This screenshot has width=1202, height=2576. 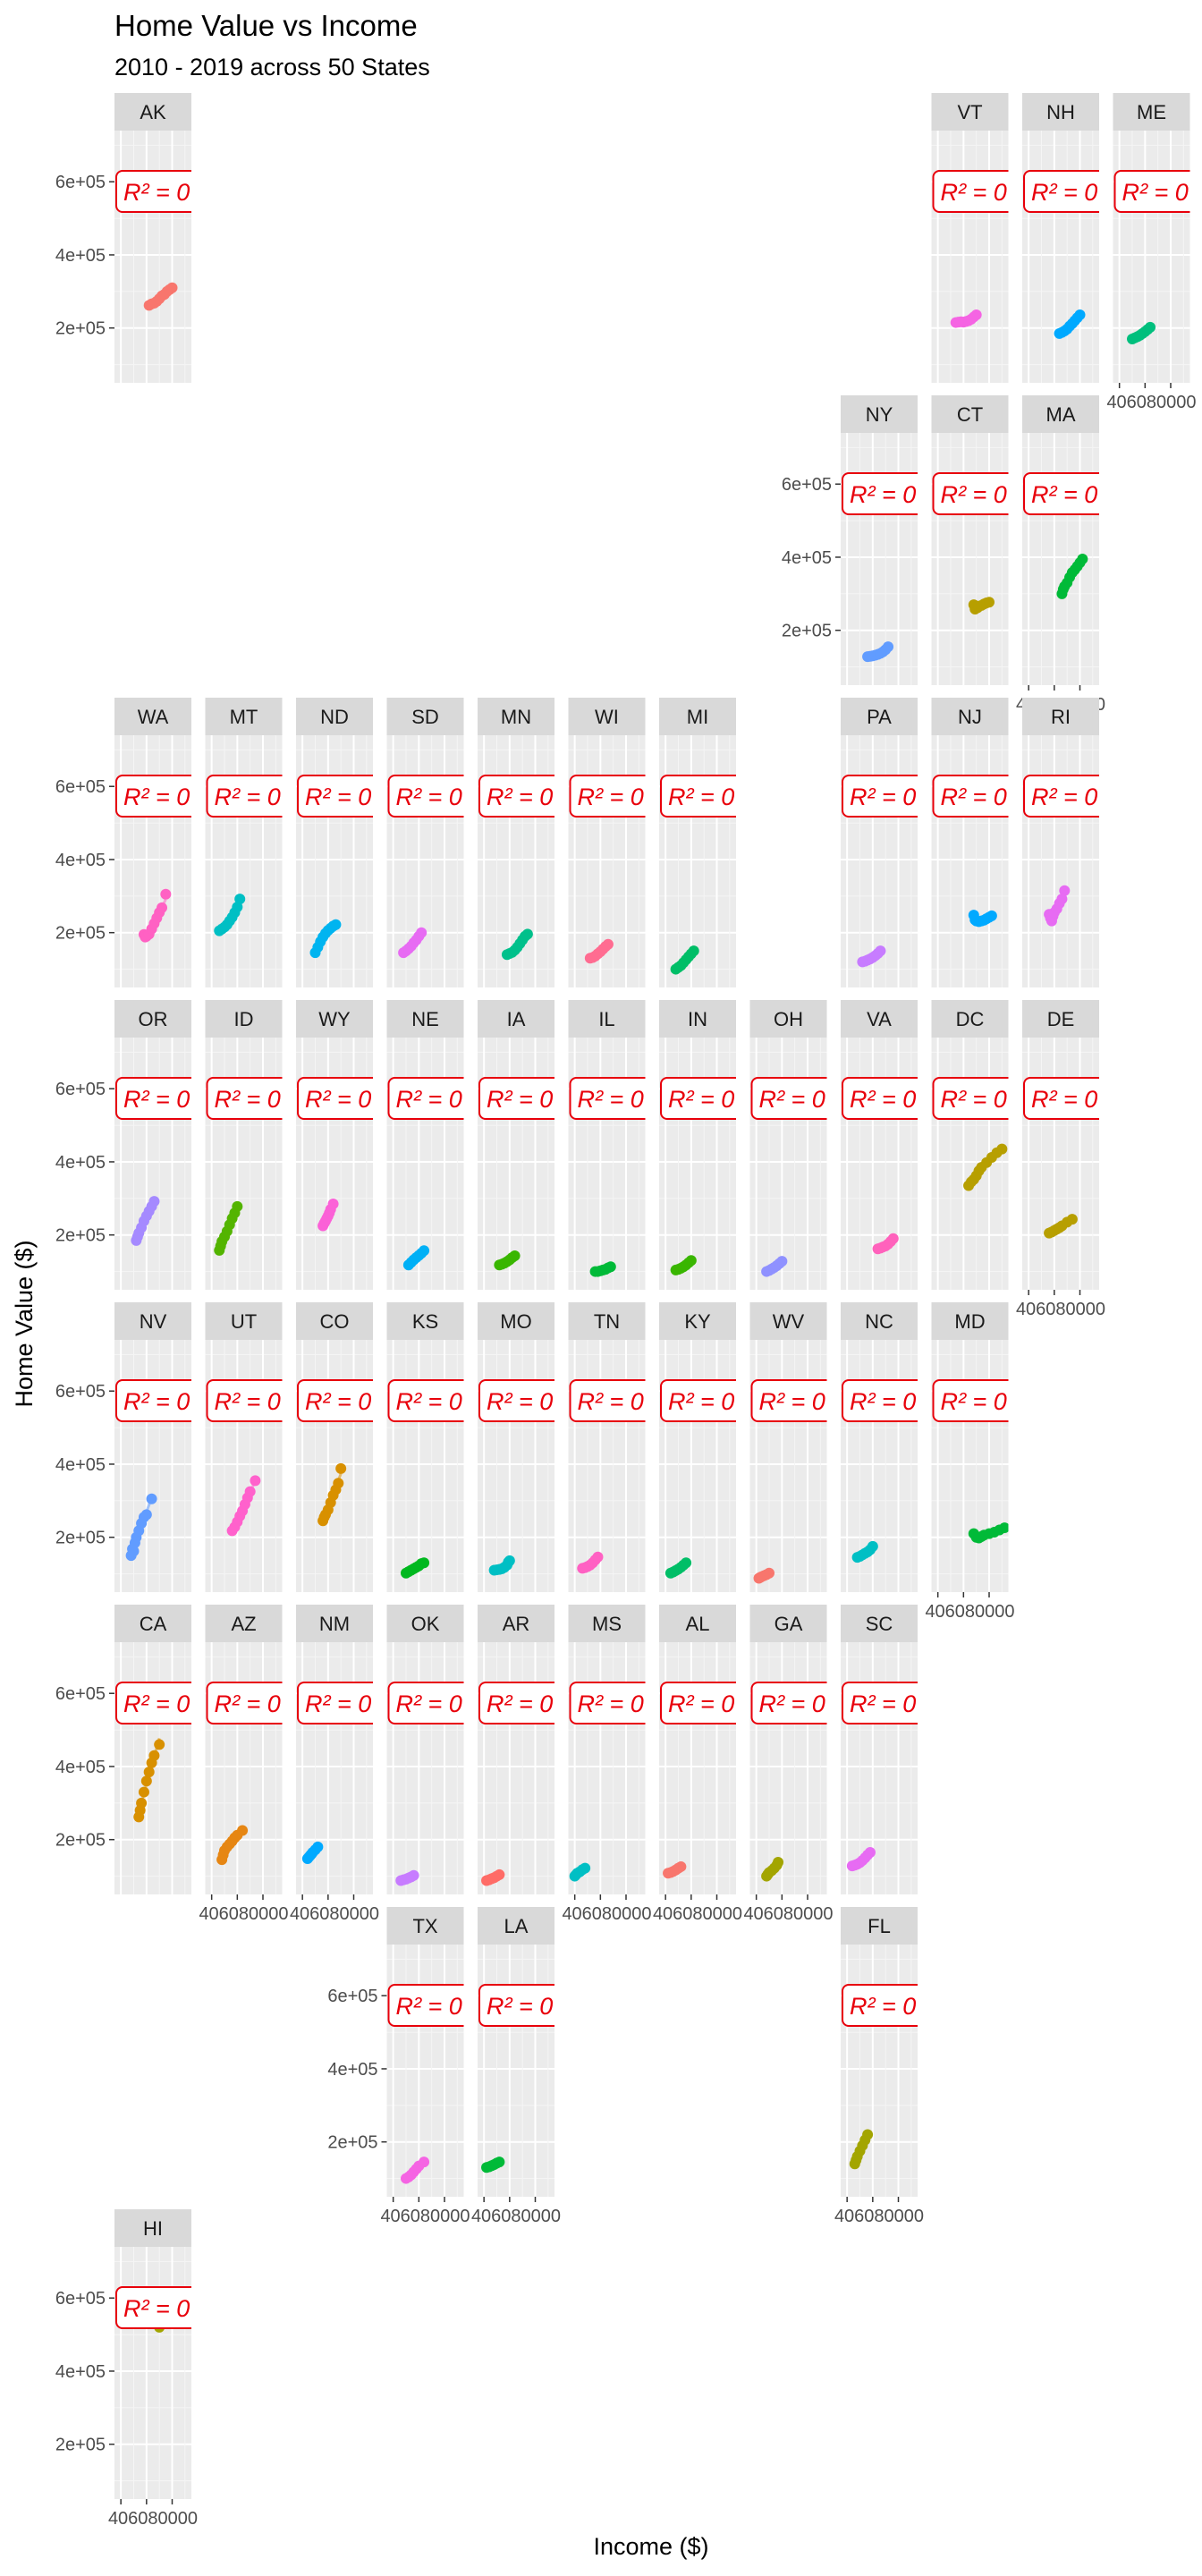 I want to click on facet-panel-ar: AR R² = 0, so click(x=516, y=1749).